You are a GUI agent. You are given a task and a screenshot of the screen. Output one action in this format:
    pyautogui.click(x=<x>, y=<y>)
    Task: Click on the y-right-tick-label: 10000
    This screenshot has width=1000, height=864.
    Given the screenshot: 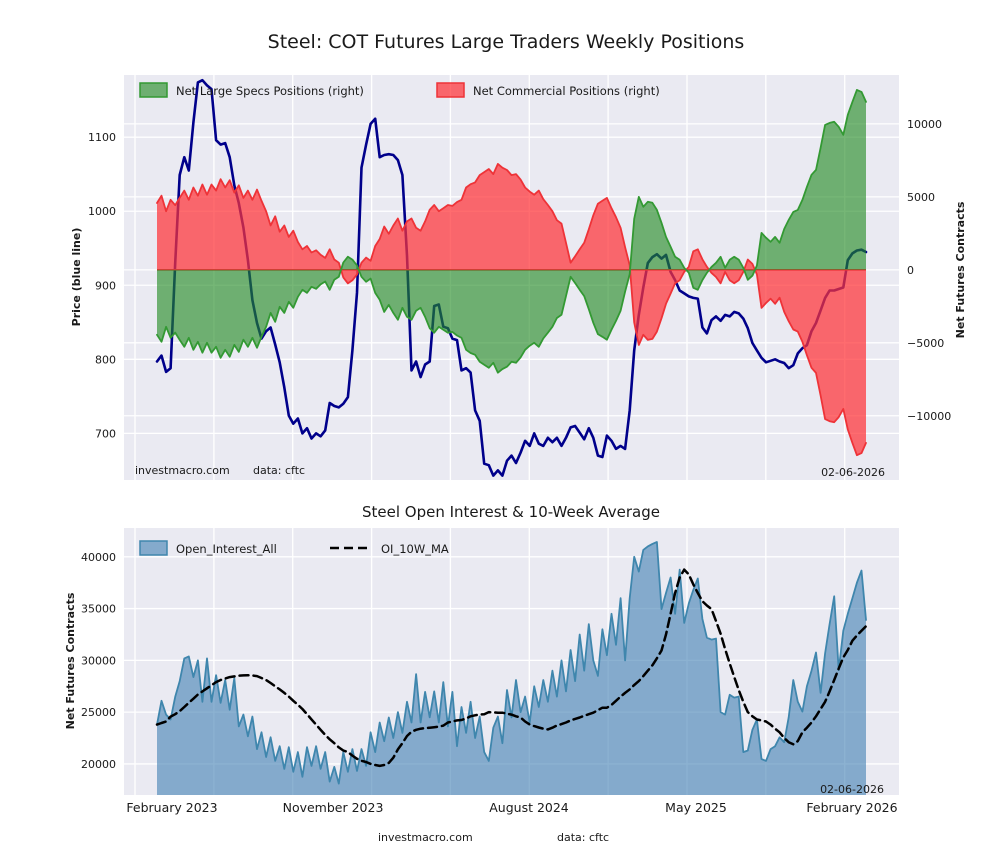 What is the action you would take?
    pyautogui.click(x=924, y=124)
    